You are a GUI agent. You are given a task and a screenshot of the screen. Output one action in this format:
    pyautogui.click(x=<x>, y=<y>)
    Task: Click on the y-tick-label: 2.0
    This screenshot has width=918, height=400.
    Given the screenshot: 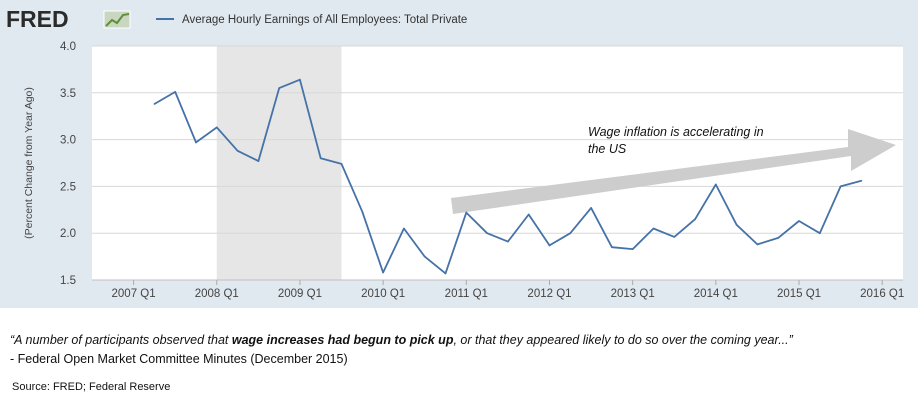 What is the action you would take?
    pyautogui.click(x=68, y=234)
    